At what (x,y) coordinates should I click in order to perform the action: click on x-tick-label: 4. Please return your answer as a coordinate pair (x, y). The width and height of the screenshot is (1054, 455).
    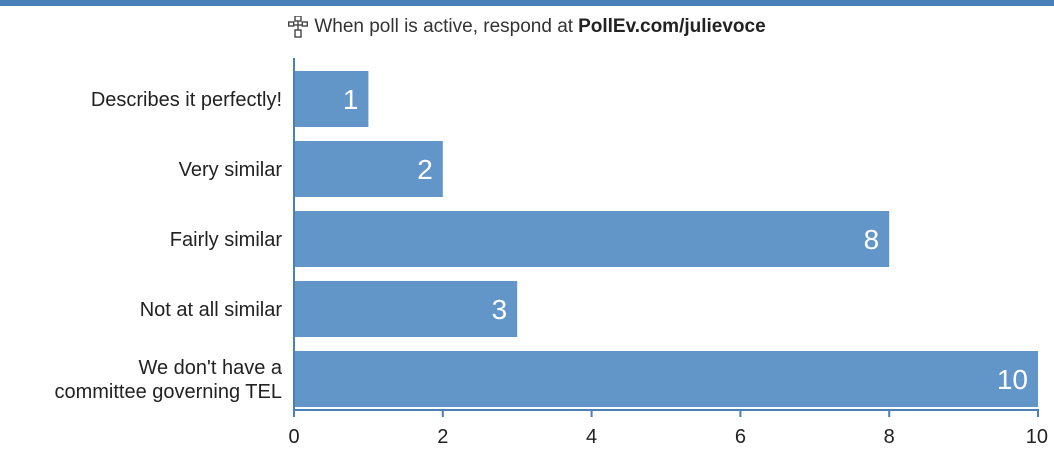
    Looking at the image, I should click on (591, 437).